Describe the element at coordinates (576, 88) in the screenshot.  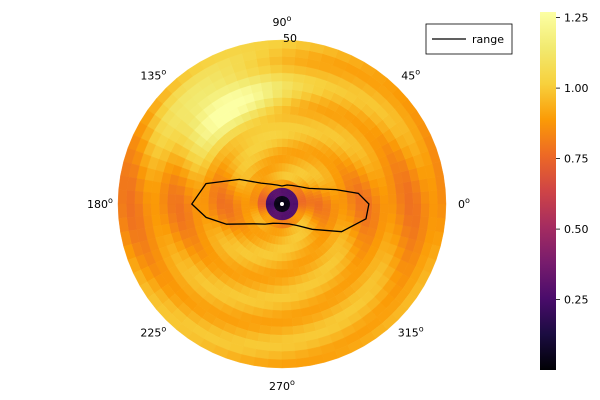
I see `colorbar-tick-label: 1.00` at that location.